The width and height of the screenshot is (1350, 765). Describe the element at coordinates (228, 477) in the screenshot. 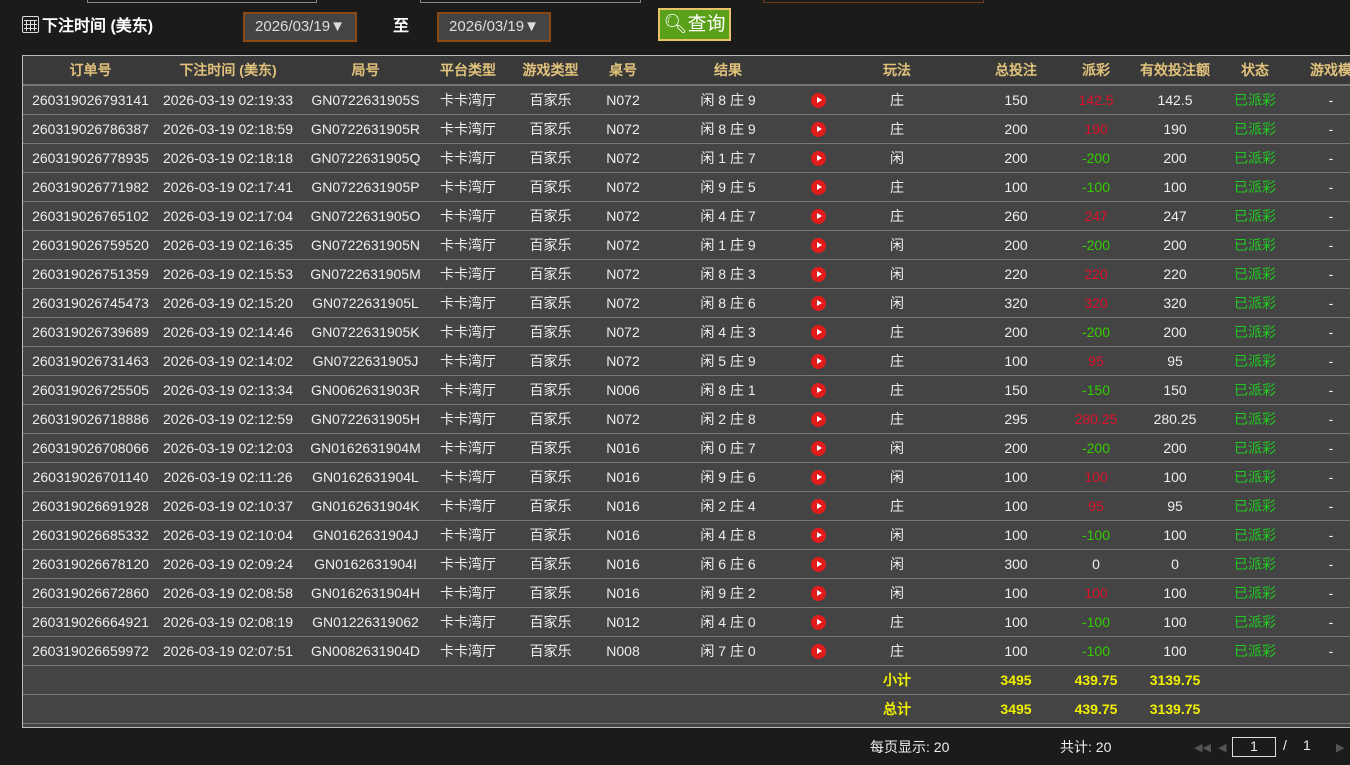

I see `bet-time: 2026-03-19 02:11:26` at that location.